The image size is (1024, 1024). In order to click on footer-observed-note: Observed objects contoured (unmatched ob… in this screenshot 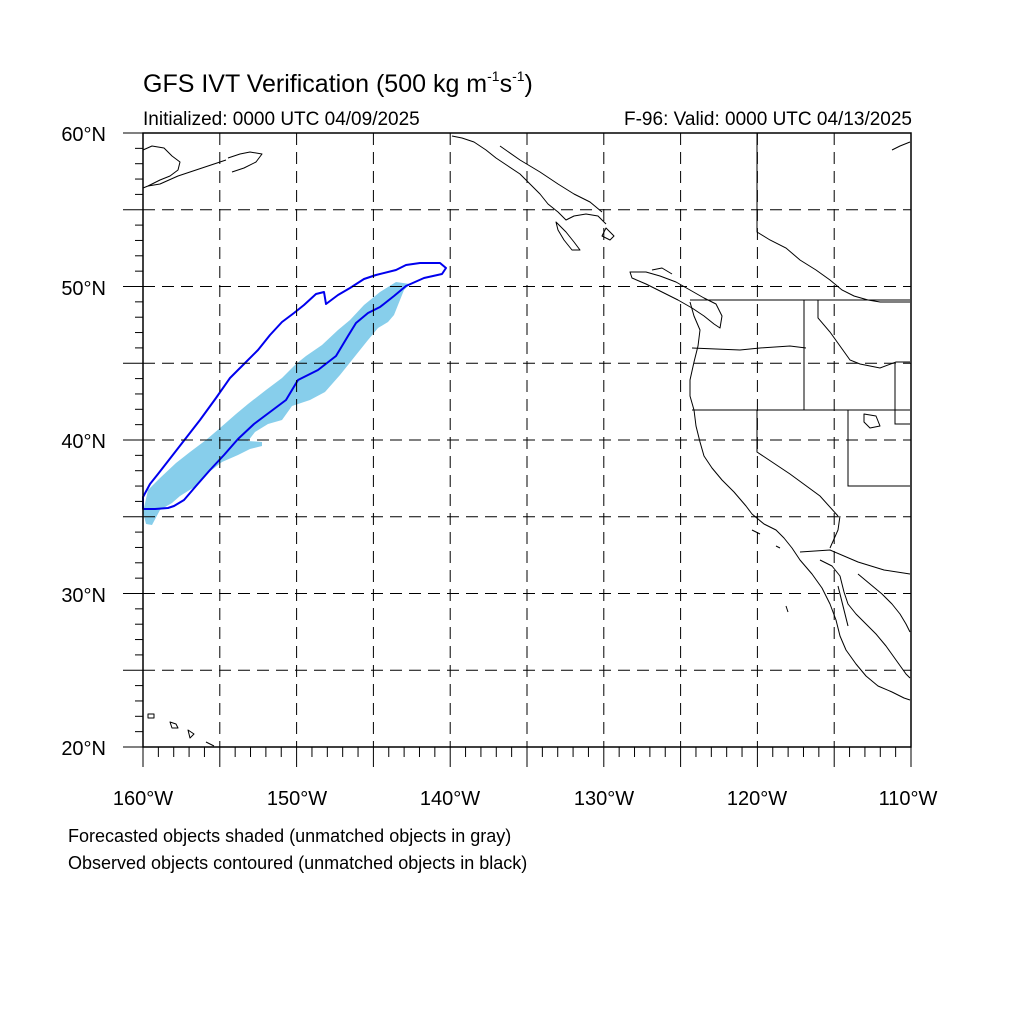, I will do `click(298, 863)`.